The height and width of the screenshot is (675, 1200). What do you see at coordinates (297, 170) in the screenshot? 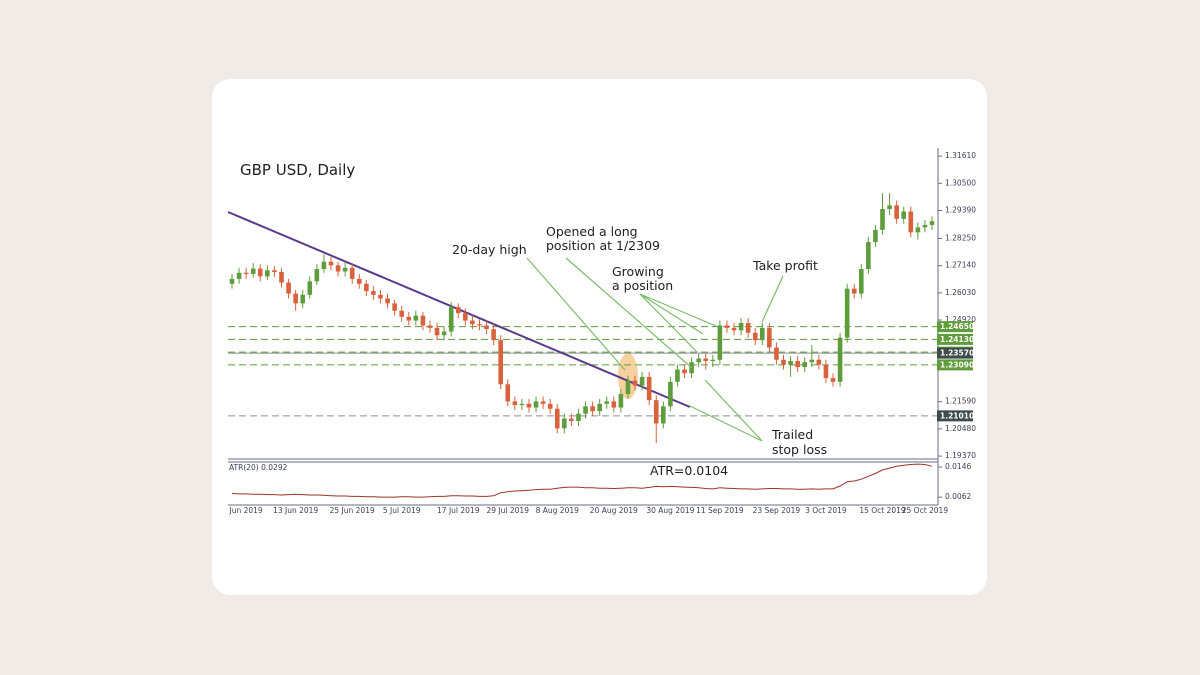
I see `chart-title: GBP USD, Daily` at bounding box center [297, 170].